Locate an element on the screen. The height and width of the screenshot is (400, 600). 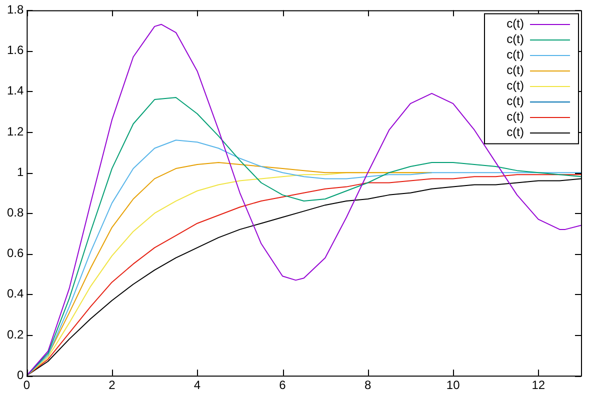
y-tick-label: 1.2 is located at coordinates (15, 131).